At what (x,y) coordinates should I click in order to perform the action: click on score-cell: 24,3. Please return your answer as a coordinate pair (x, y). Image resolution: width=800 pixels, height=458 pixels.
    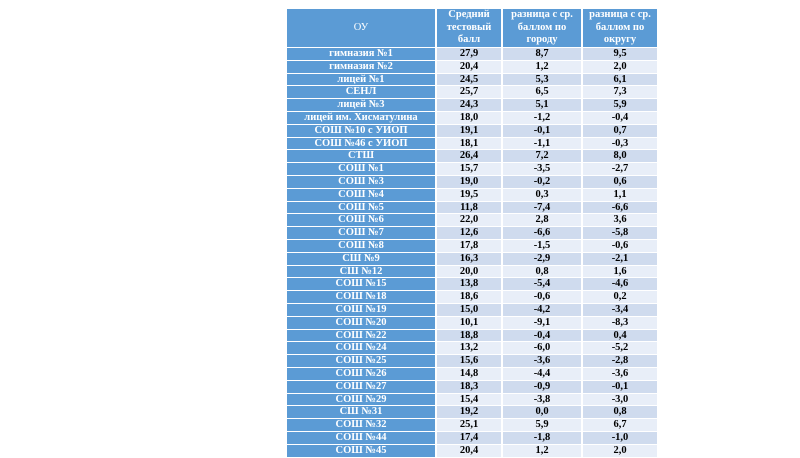
    Looking at the image, I should click on (469, 105).